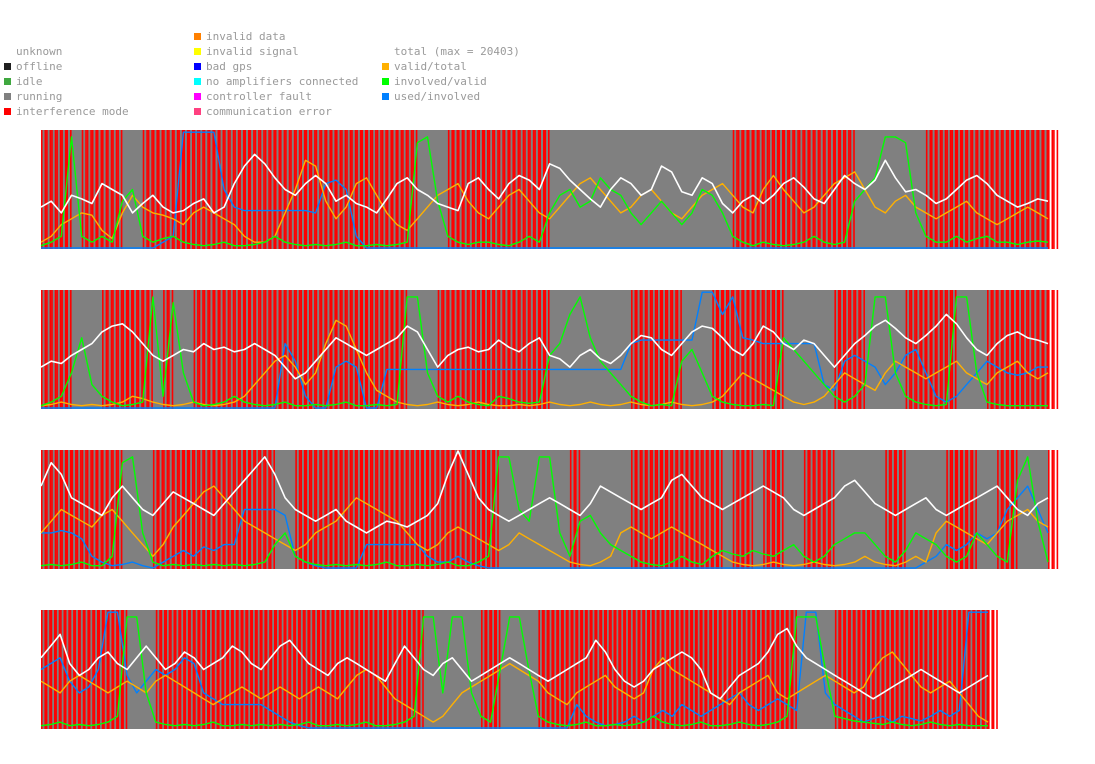  What do you see at coordinates (23, 81) in the screenshot?
I see `legend-item-idle: idle` at bounding box center [23, 81].